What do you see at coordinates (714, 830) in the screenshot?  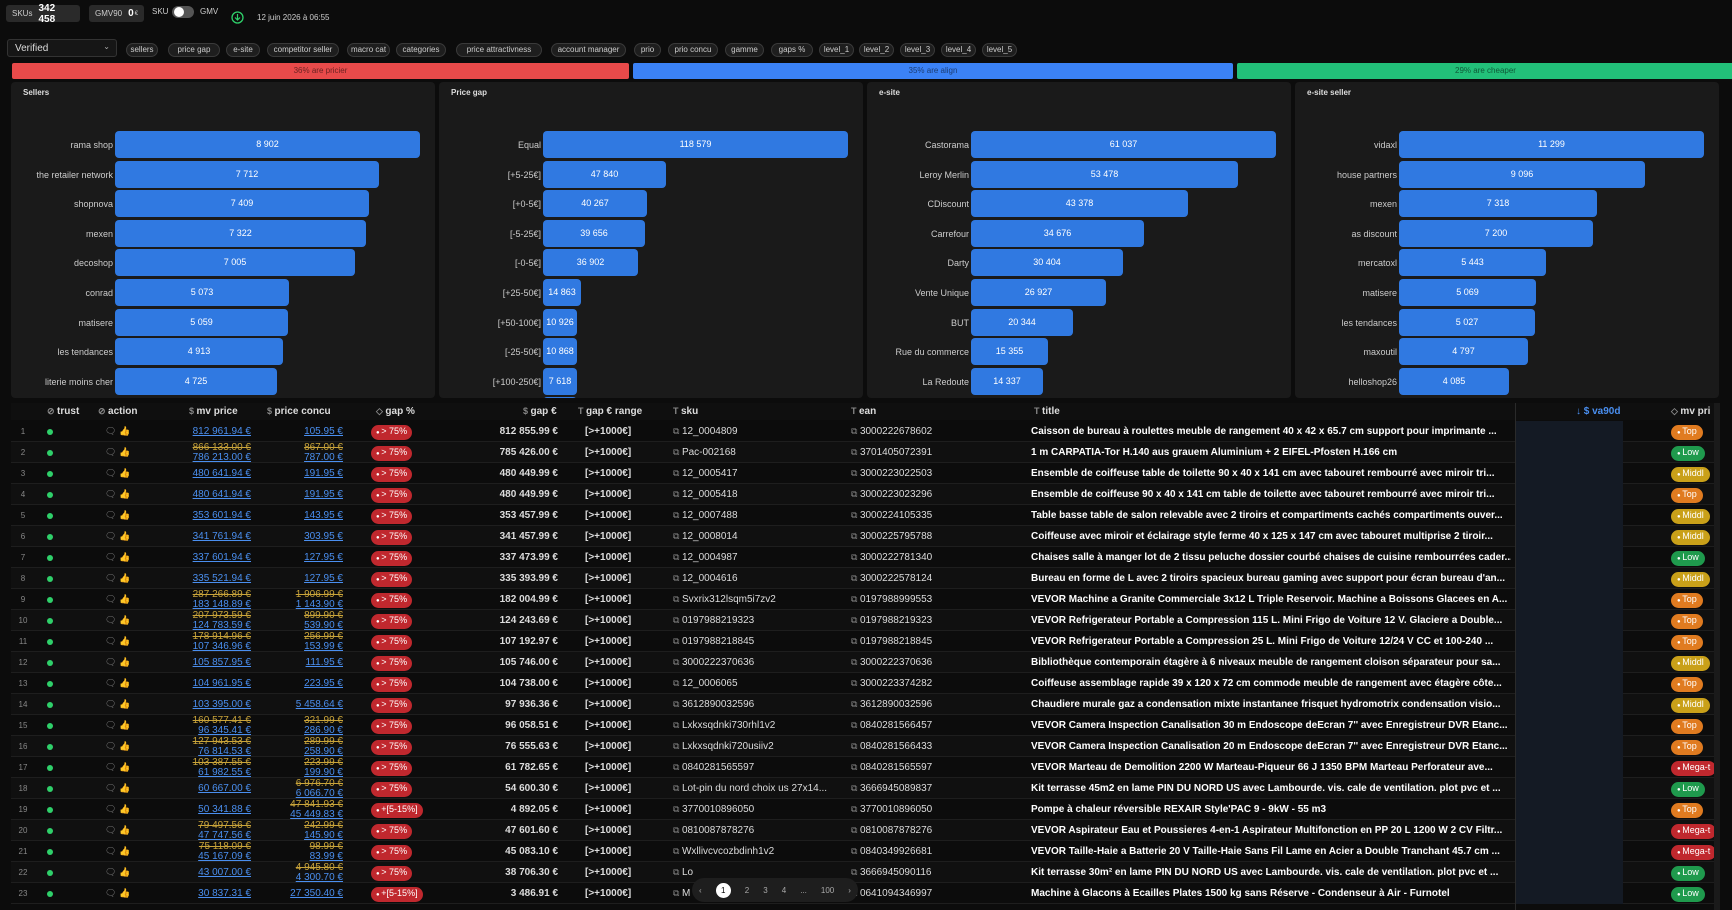 I see `sku-cell: ⧉ 0810087878276` at bounding box center [714, 830].